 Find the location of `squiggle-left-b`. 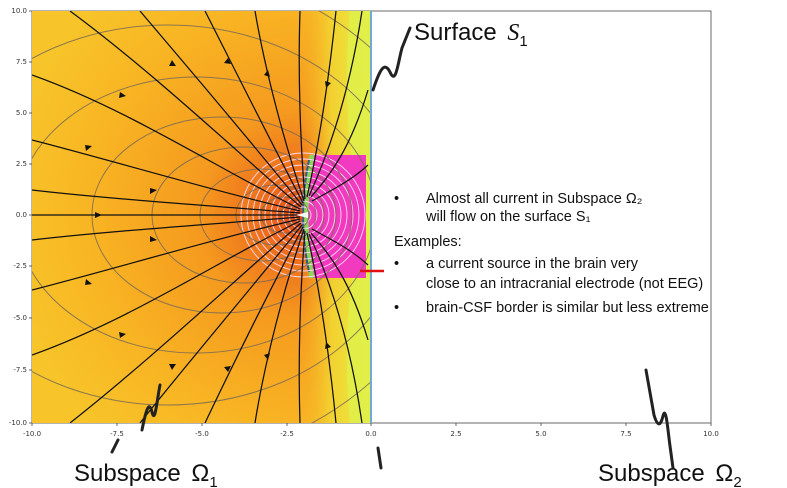

squiggle-left-b is located at coordinates (151, 407).